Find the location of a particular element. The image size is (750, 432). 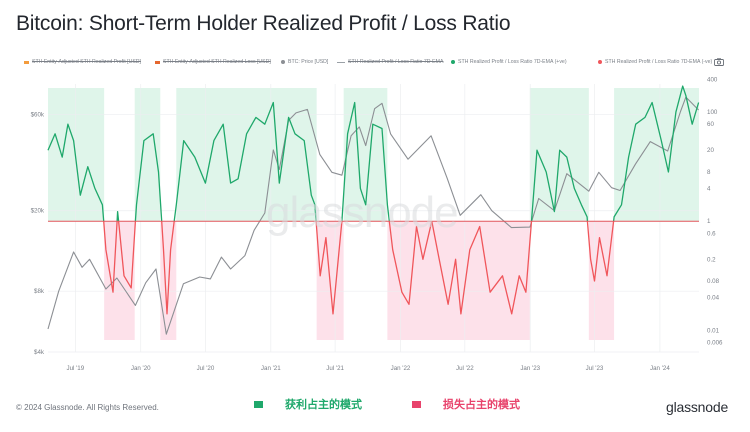

loss-mode-label: 损失占主的模式 is located at coordinates (481, 405).